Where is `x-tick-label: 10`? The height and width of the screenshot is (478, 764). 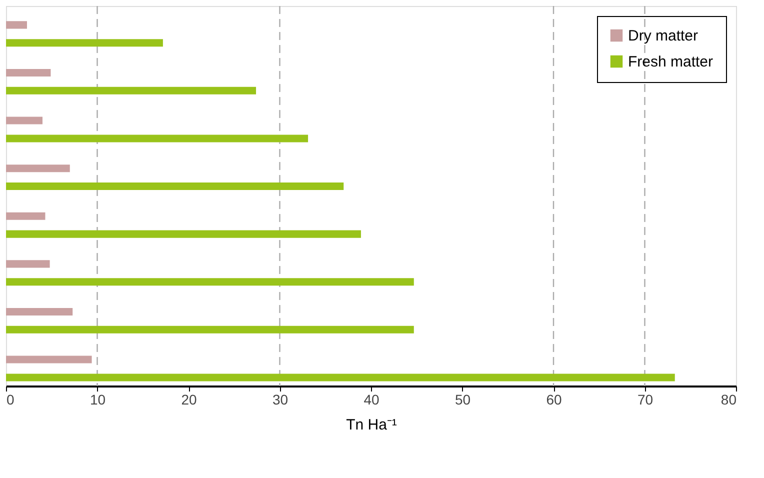 x-tick-label: 10 is located at coordinates (98, 400).